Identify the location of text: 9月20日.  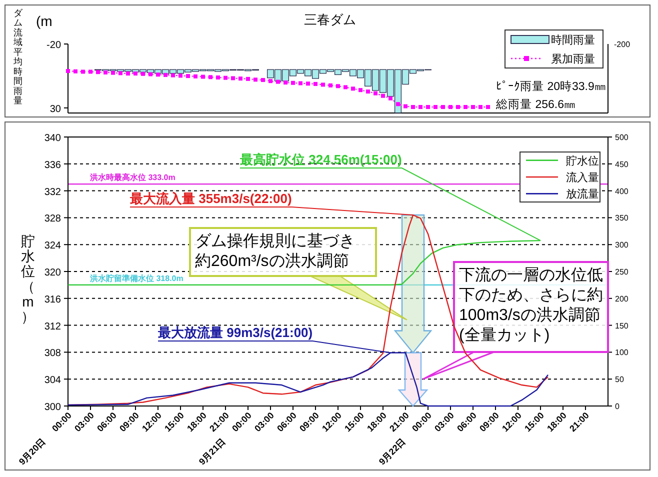
(32, 451).